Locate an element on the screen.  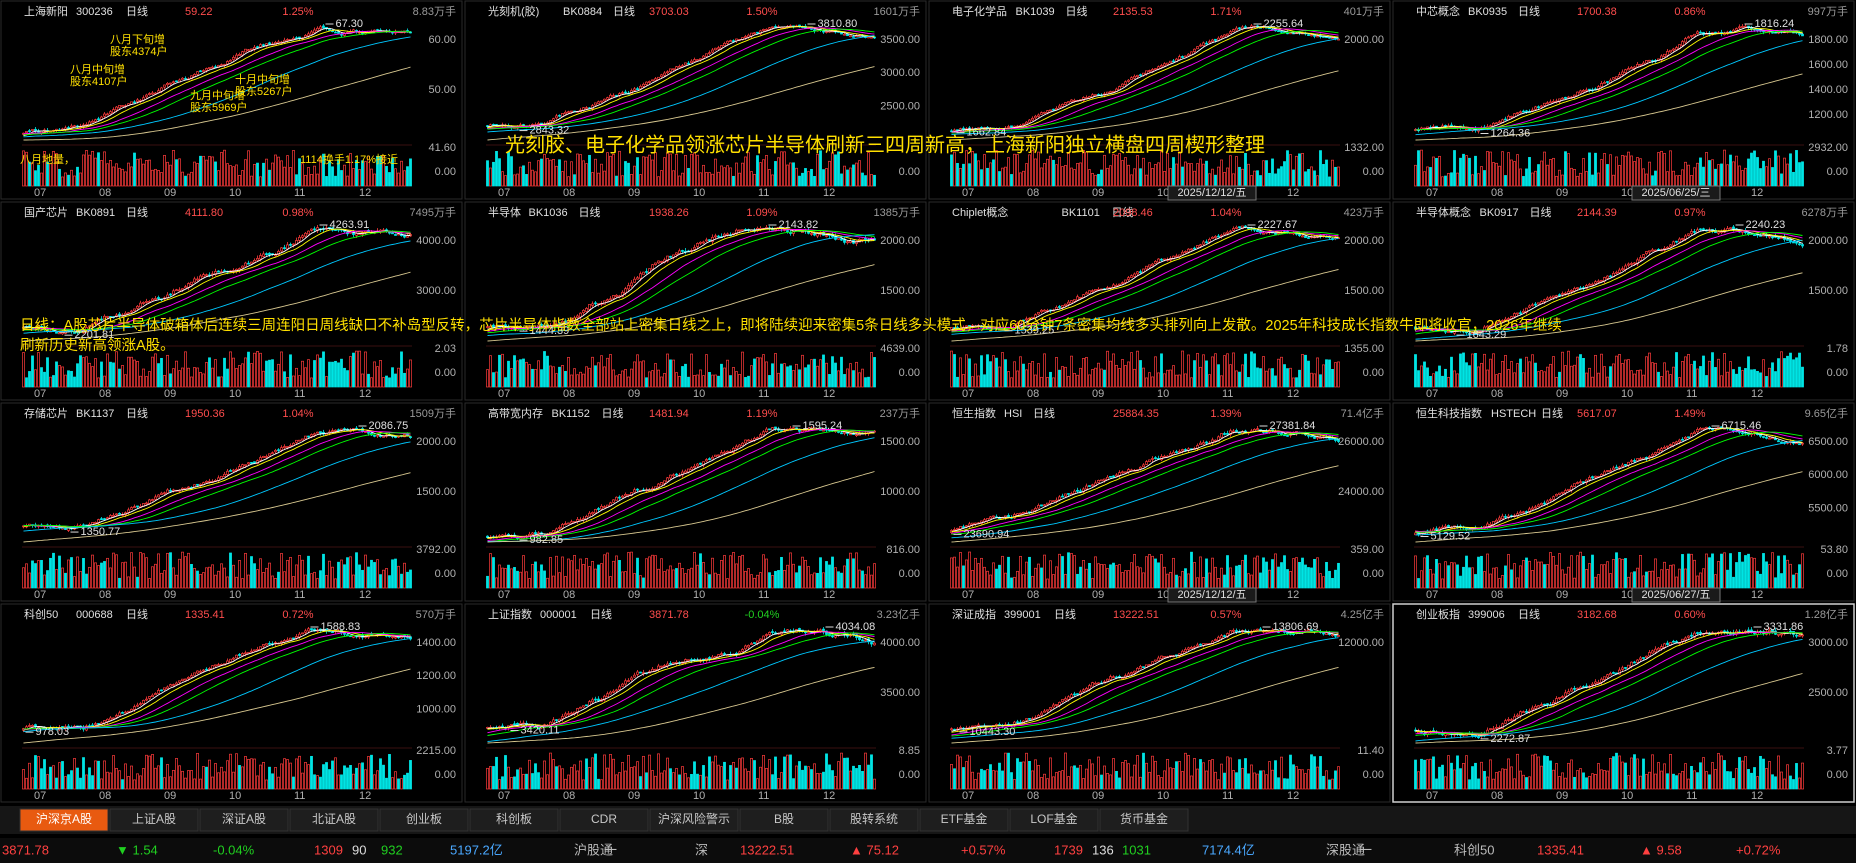
panel-change: 1.39% is located at coordinates (1225, 414).